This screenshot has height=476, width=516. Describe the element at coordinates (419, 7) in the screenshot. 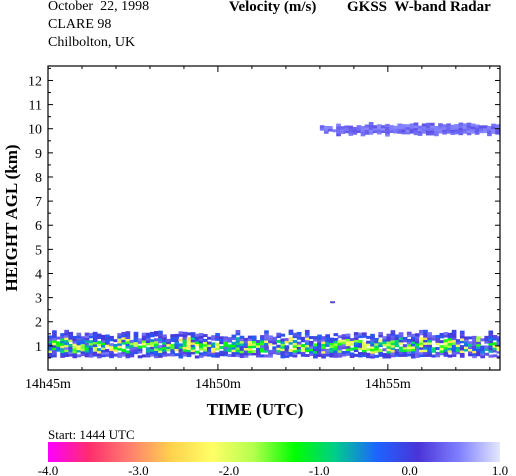

I see `instrument-name: GKSS W-band Radar` at that location.